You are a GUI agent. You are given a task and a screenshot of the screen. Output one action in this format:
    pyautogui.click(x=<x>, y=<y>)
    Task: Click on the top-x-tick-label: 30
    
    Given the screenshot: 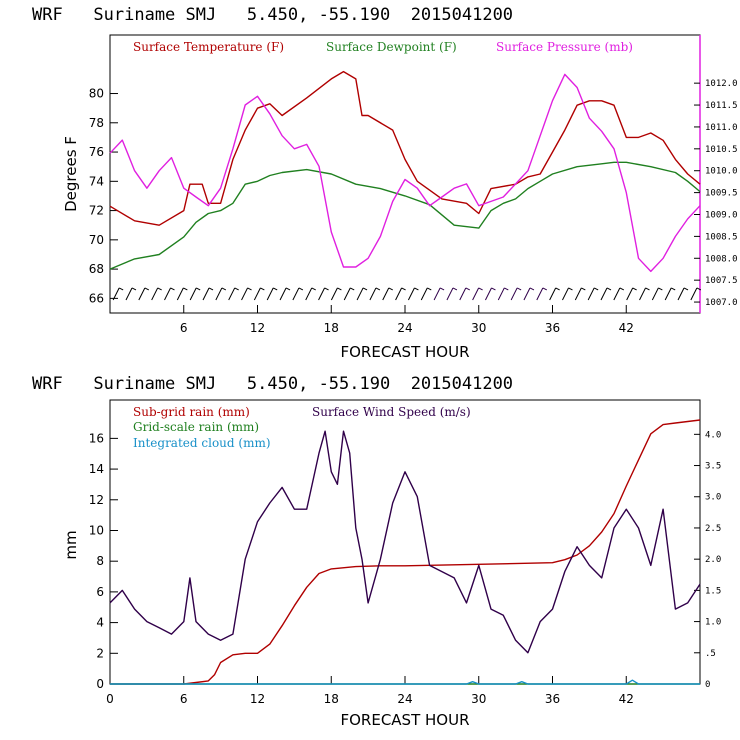 What is the action you would take?
    pyautogui.click(x=478, y=328)
    